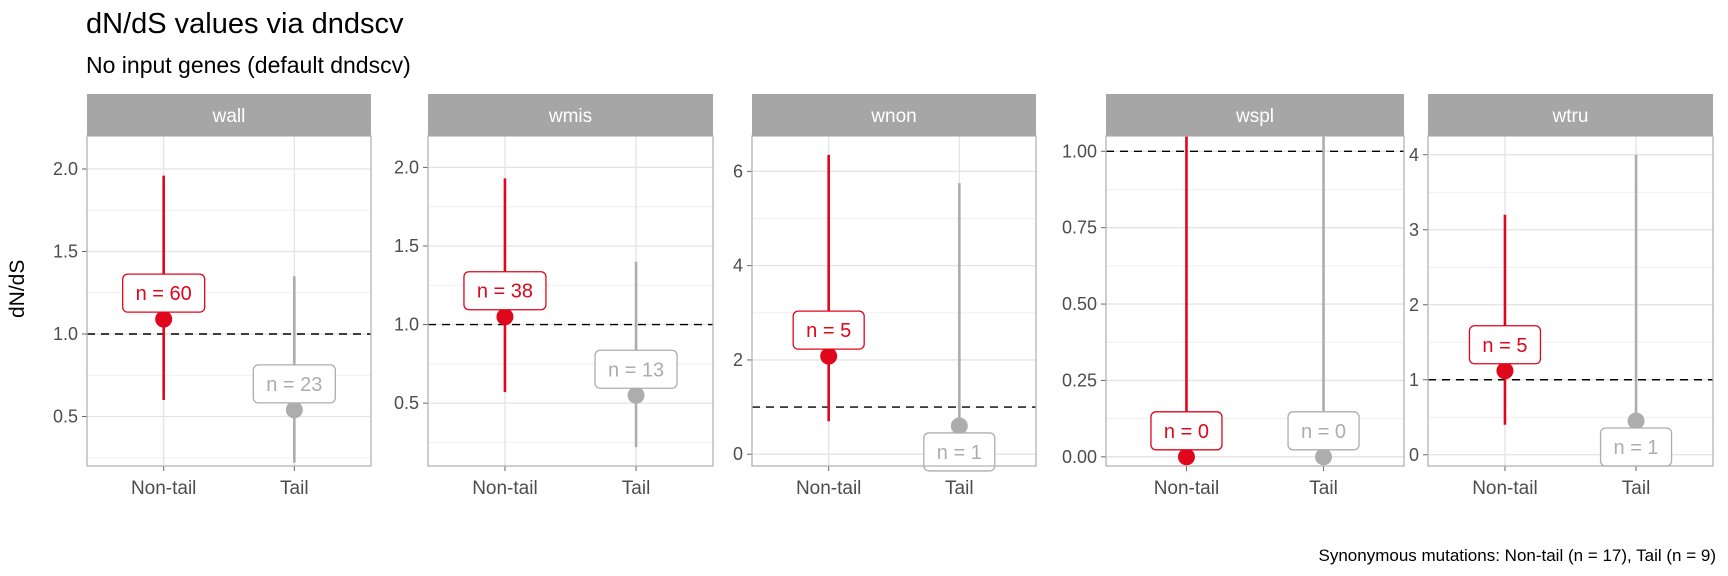 Image resolution: width=1728 pixels, height=576 pixels. Describe the element at coordinates (1414, 380) in the screenshot. I see `y-tick-label: 1` at that location.